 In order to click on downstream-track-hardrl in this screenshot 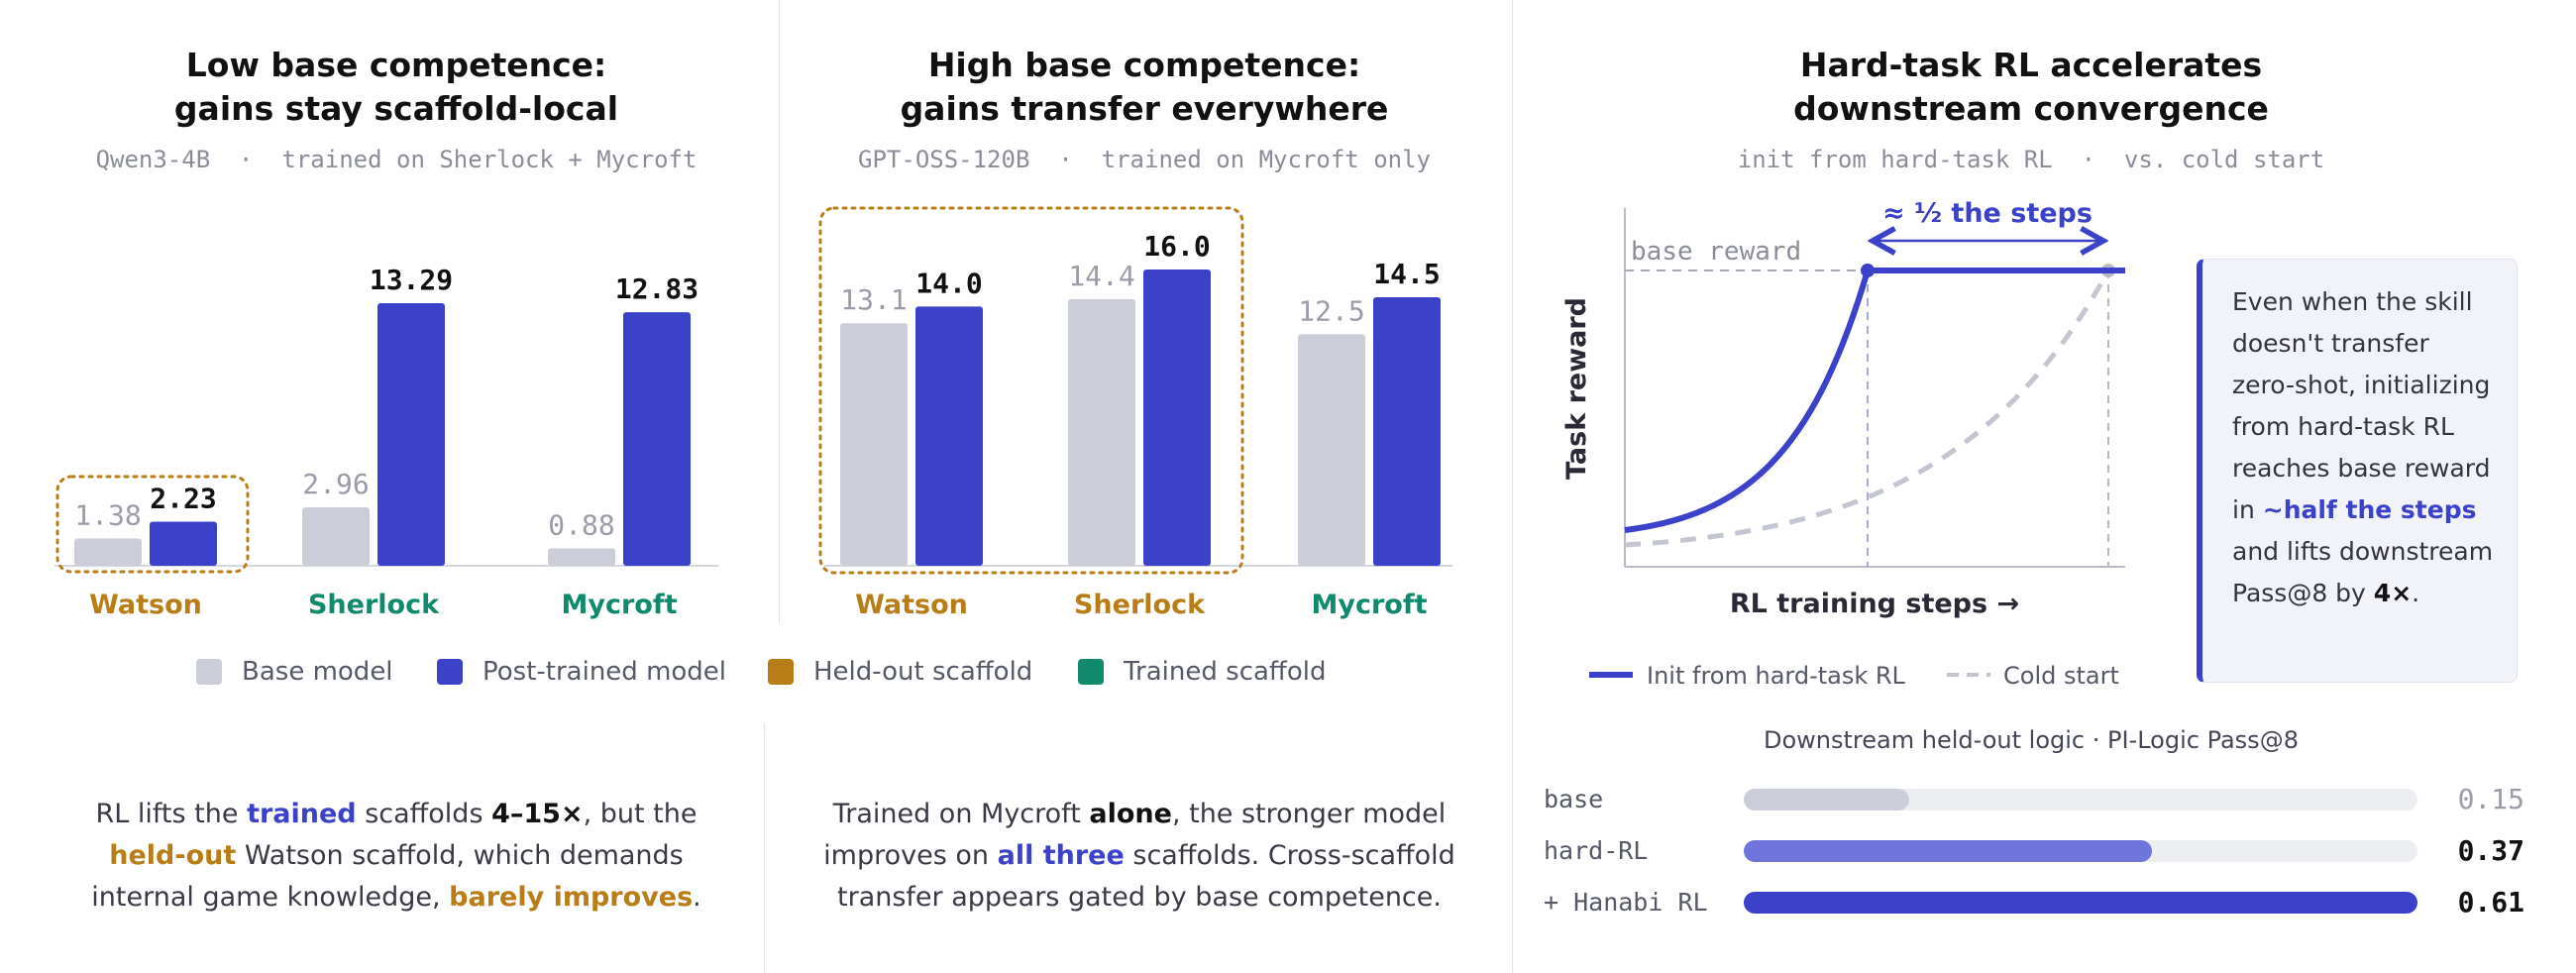, I will do `click(2081, 851)`.